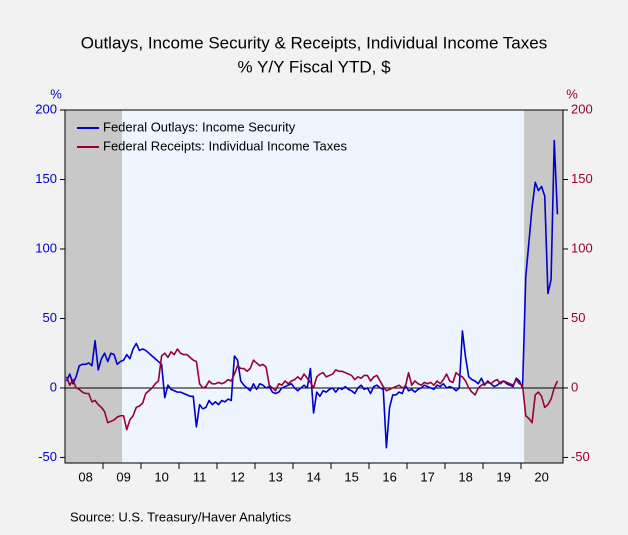  Describe the element at coordinates (582, 108) in the screenshot. I see `y2-tick-label: 200` at that location.